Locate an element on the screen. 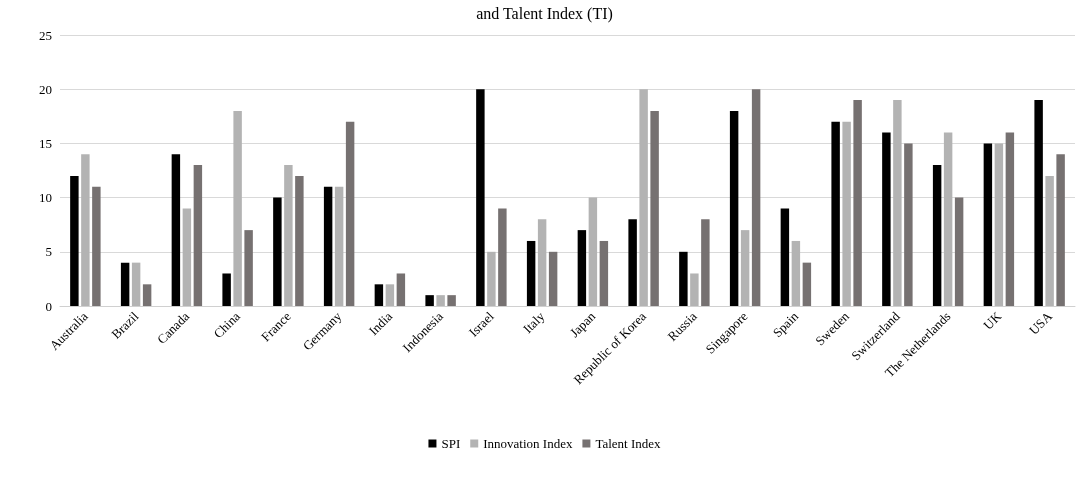 The image size is (1089, 477). y-tick-label: 10 is located at coordinates (45, 198).